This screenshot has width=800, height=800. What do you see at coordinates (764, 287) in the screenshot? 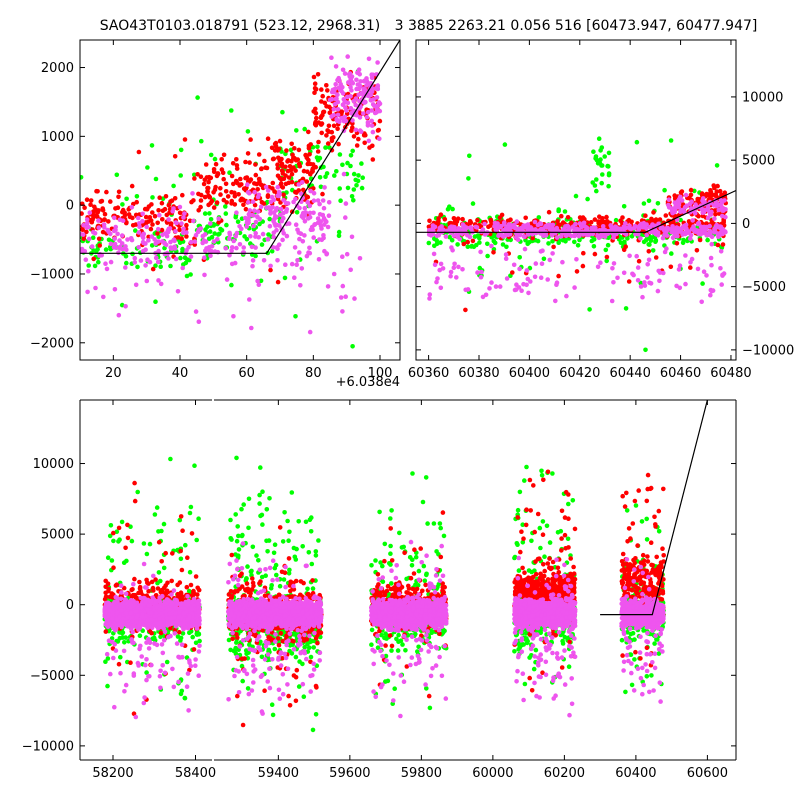
I see `y-tick-label: −5000` at bounding box center [764, 287].